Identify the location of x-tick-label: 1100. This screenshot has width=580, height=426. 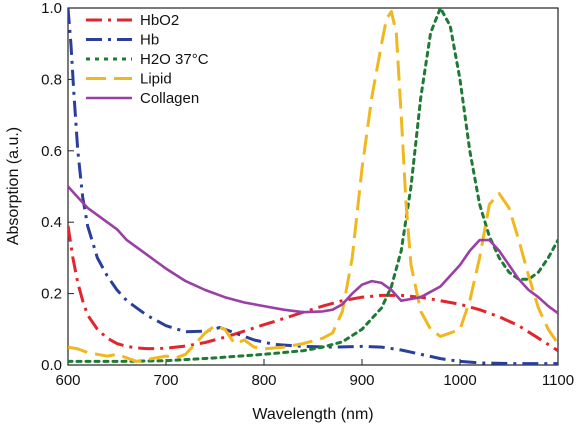
(558, 380).